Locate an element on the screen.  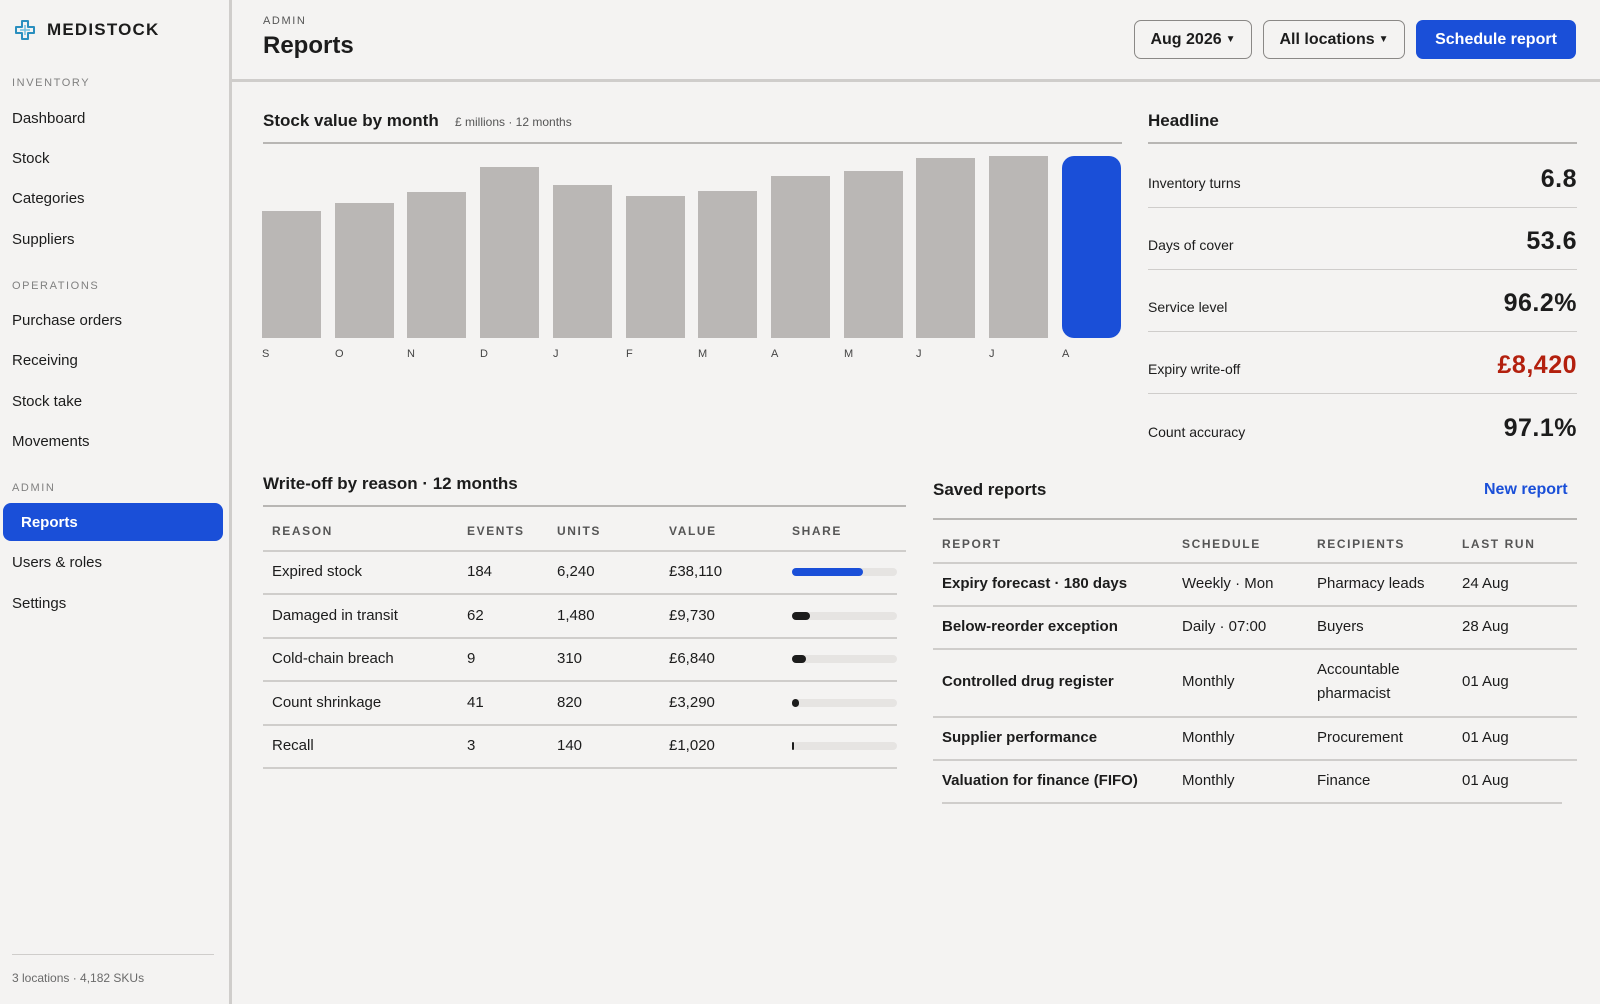
brand-name: MEDISTOCK is located at coordinates (103, 29).